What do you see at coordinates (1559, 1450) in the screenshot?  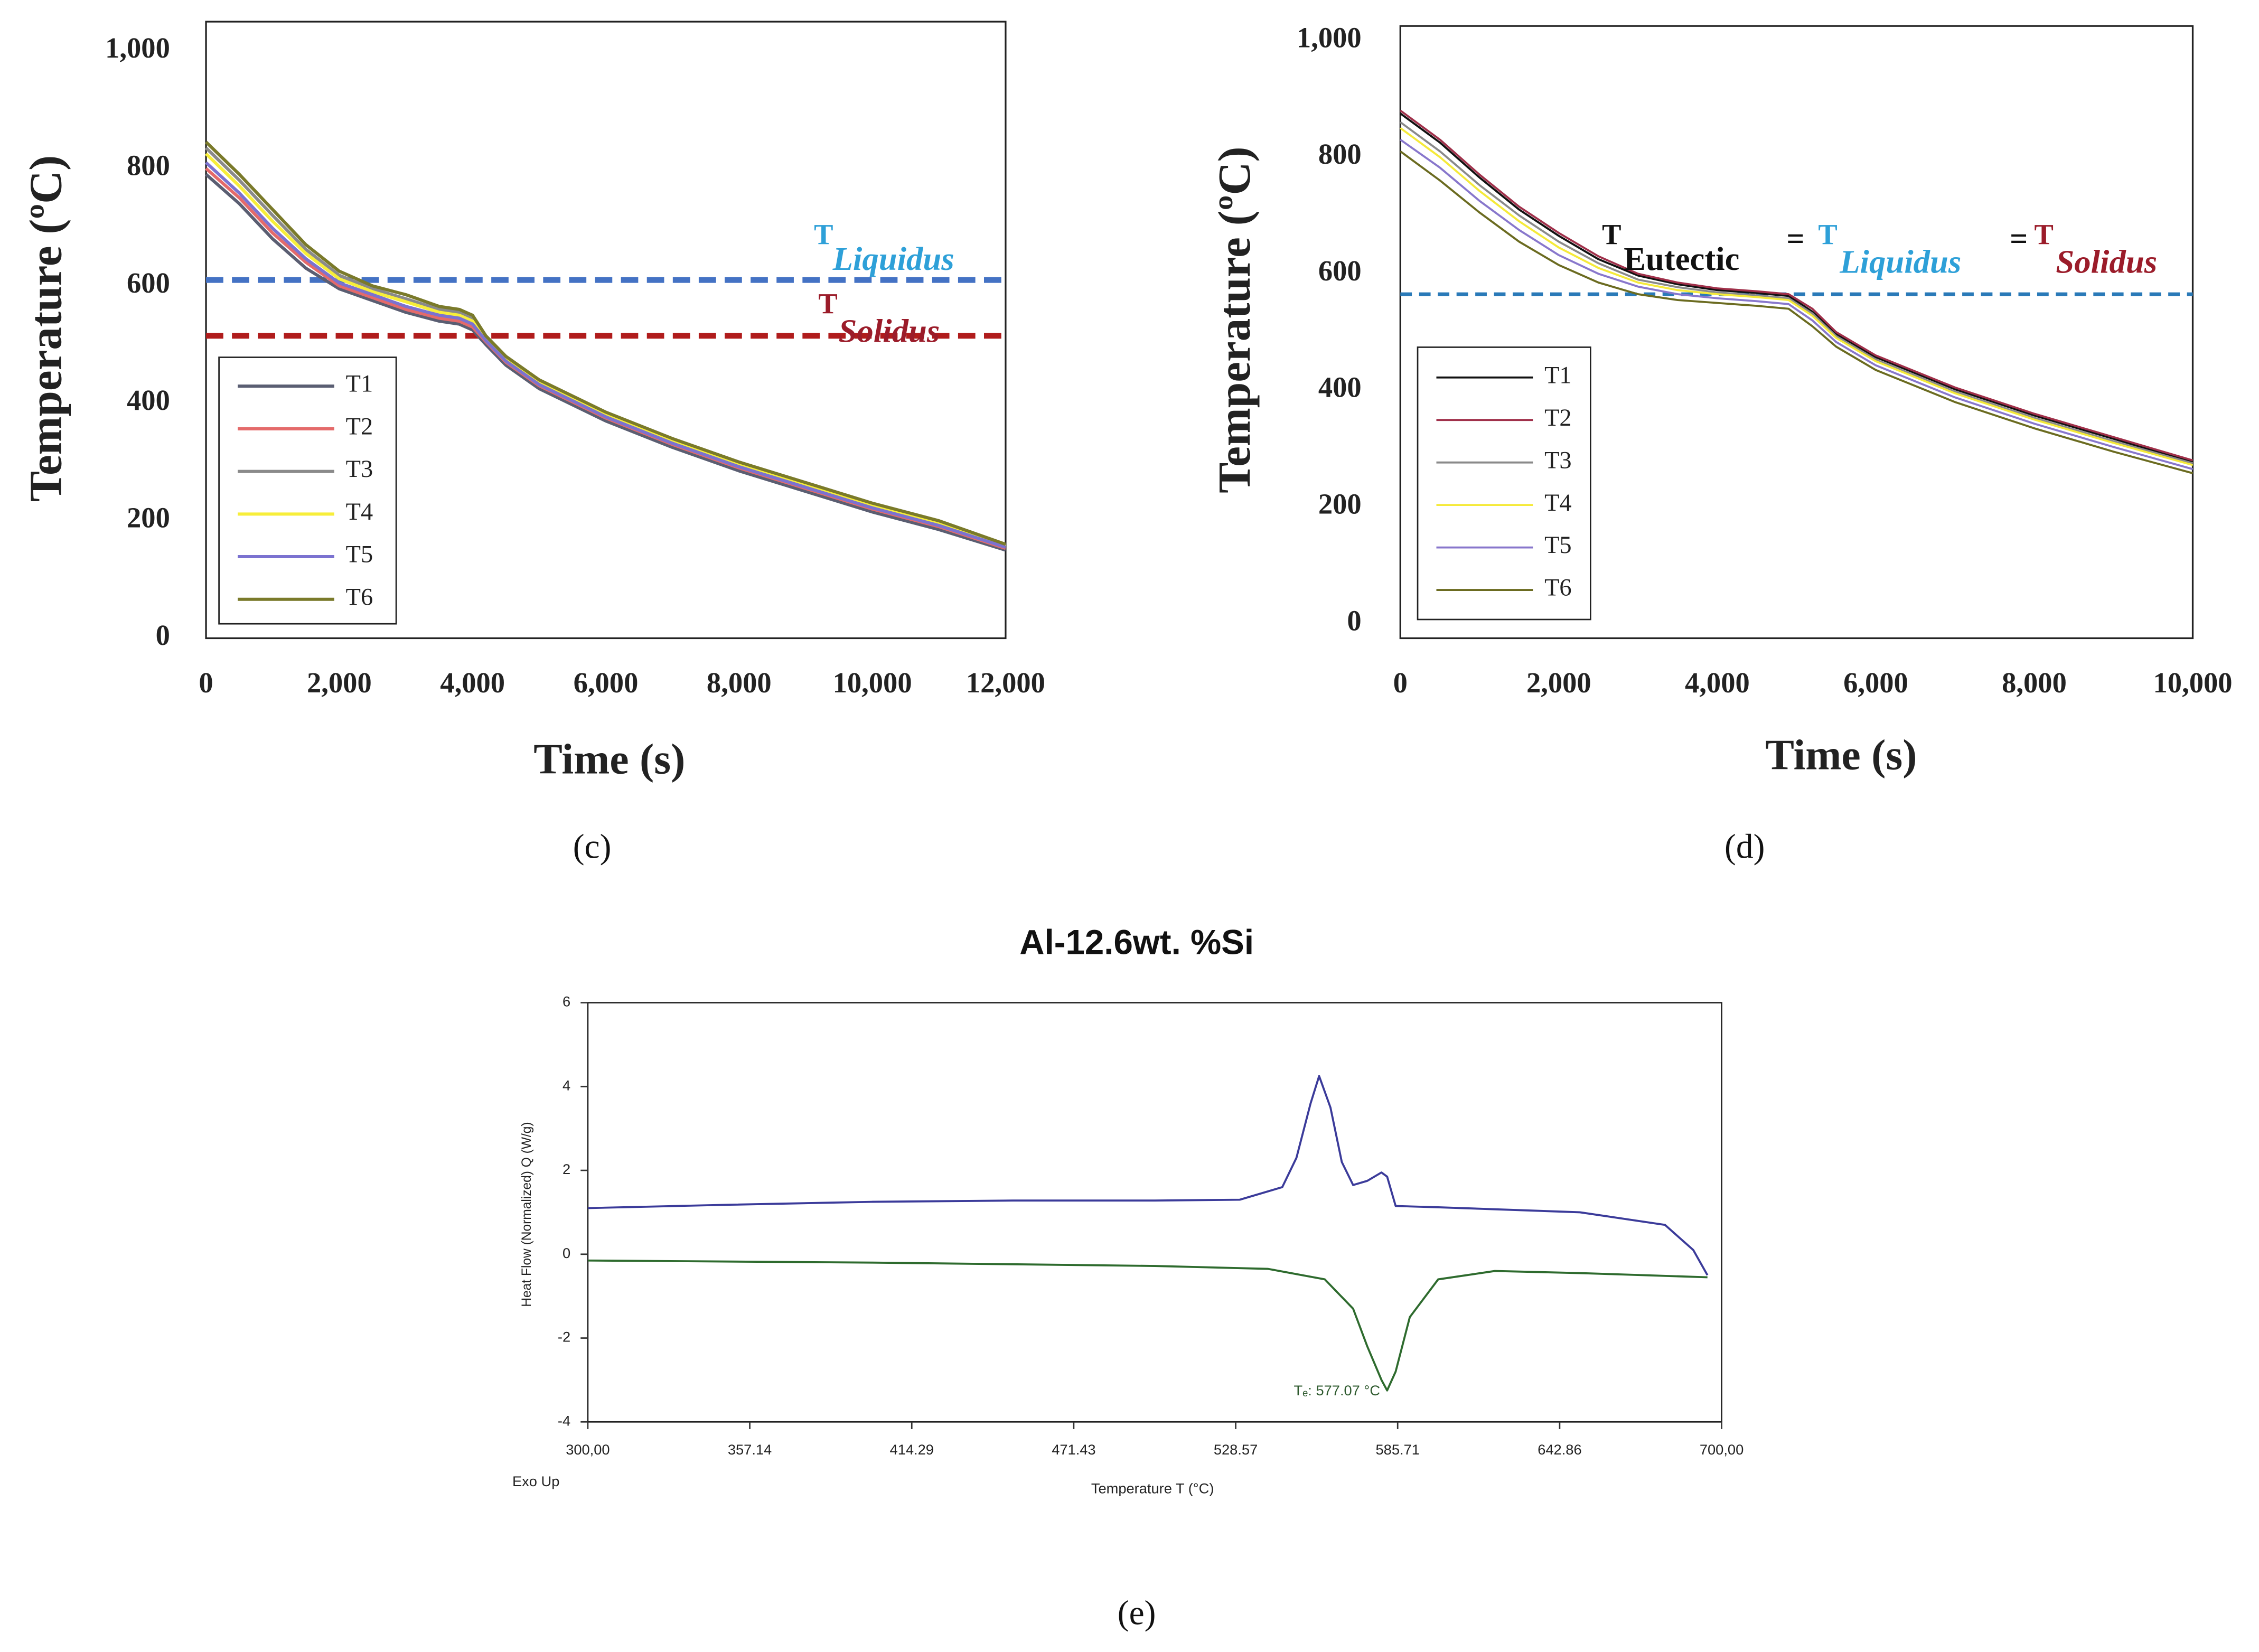 I see `x-tick-label: 642.86` at bounding box center [1559, 1450].